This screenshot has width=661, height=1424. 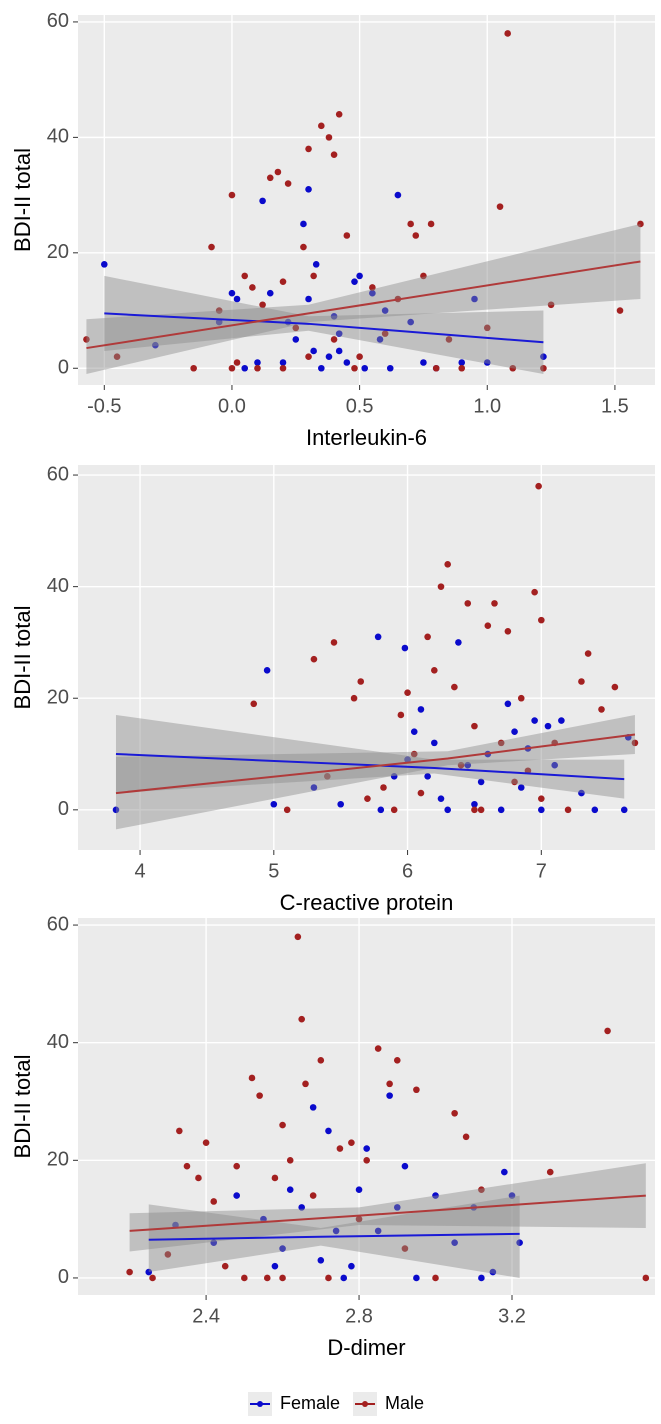 What do you see at coordinates (273, 871) in the screenshot?
I see `x-tick-label: 5` at bounding box center [273, 871].